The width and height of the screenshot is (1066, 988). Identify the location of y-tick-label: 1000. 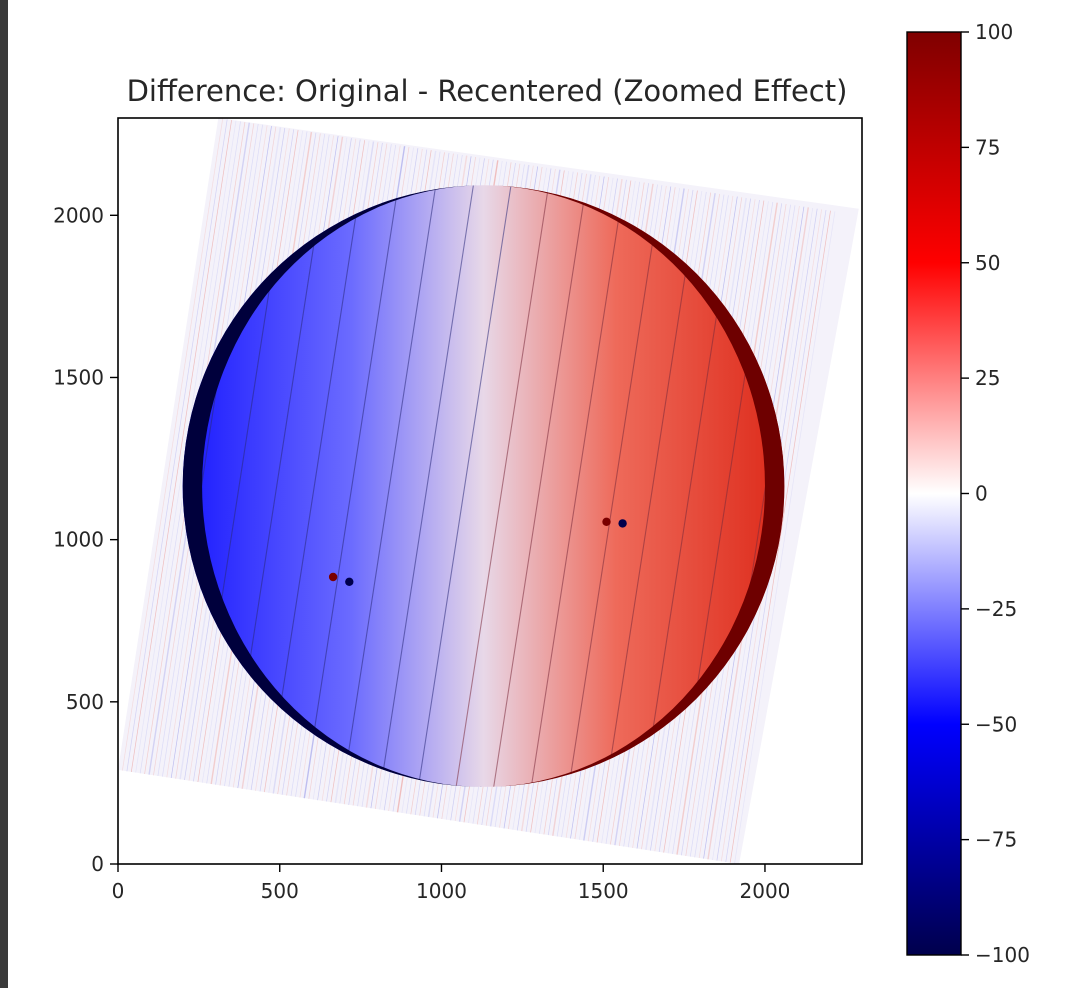
(78, 540).